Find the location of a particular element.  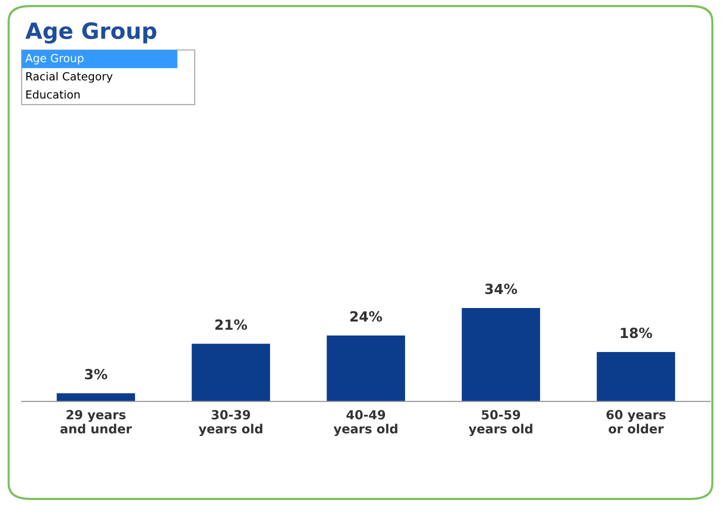

x-tick-label: 29 years and under is located at coordinates (96, 422).